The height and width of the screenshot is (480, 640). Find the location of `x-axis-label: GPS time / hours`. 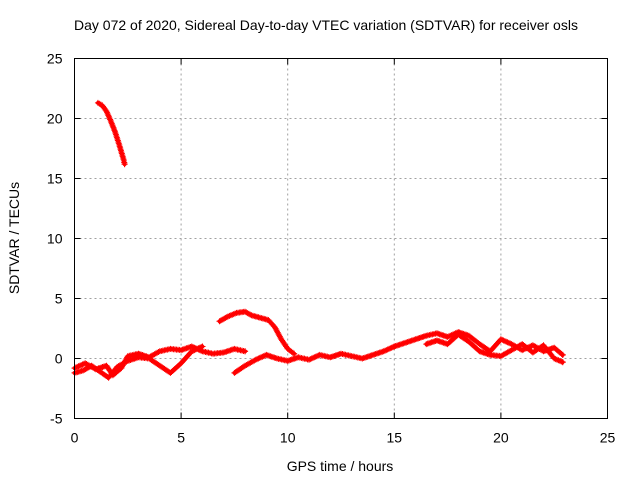

x-axis-label: GPS time / hours is located at coordinates (340, 466).